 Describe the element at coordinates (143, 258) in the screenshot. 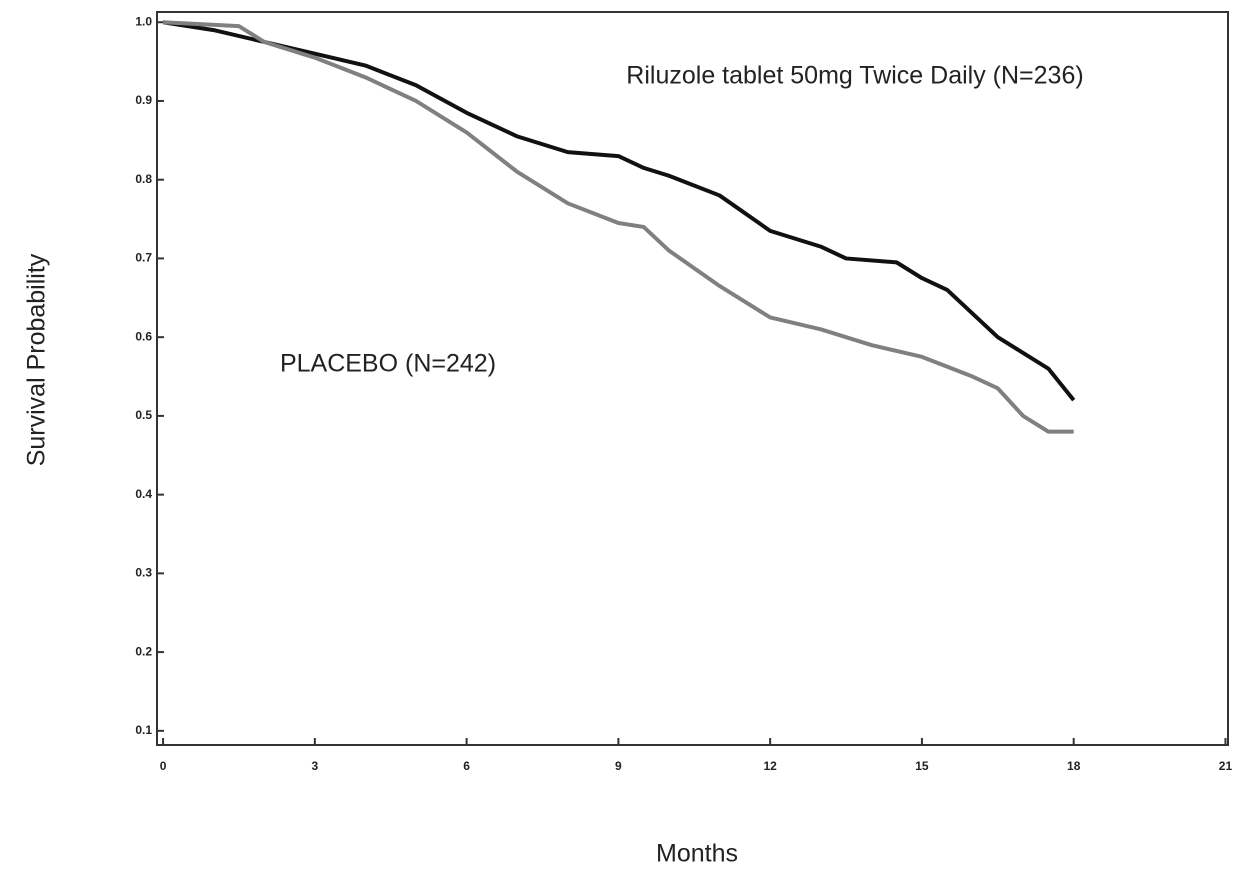

I see `y-tick-label: 0.7` at that location.